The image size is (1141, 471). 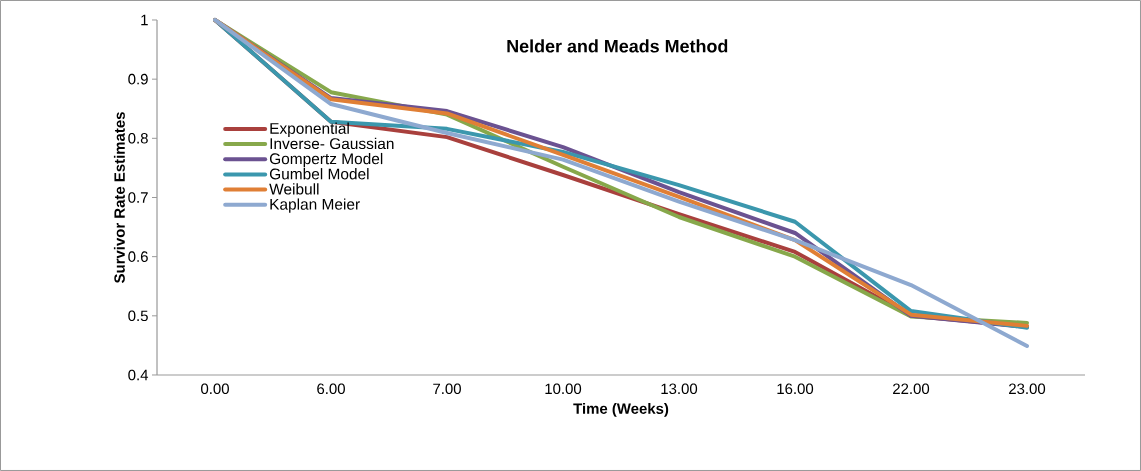 What do you see at coordinates (315, 205) in the screenshot?
I see `legend-label: Kaplan Meier` at bounding box center [315, 205].